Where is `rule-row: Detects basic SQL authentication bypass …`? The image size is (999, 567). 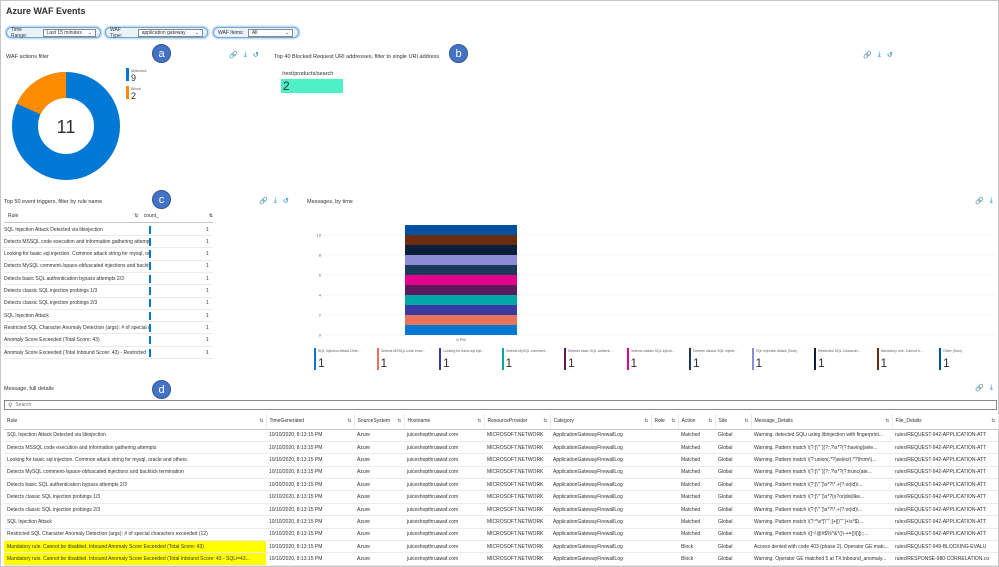 rule-row: Detects basic SQL authentication bypass … is located at coordinates (108, 279).